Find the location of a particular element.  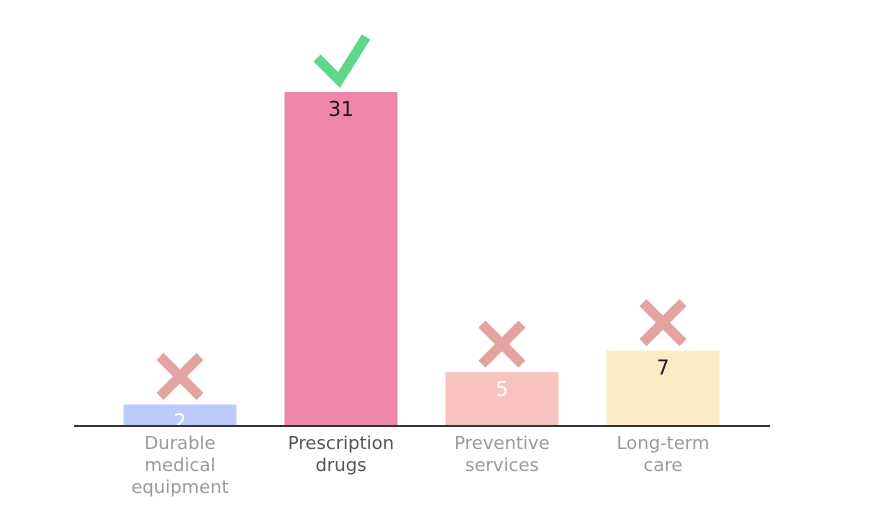

category-label-line: medical is located at coordinates (180, 465).